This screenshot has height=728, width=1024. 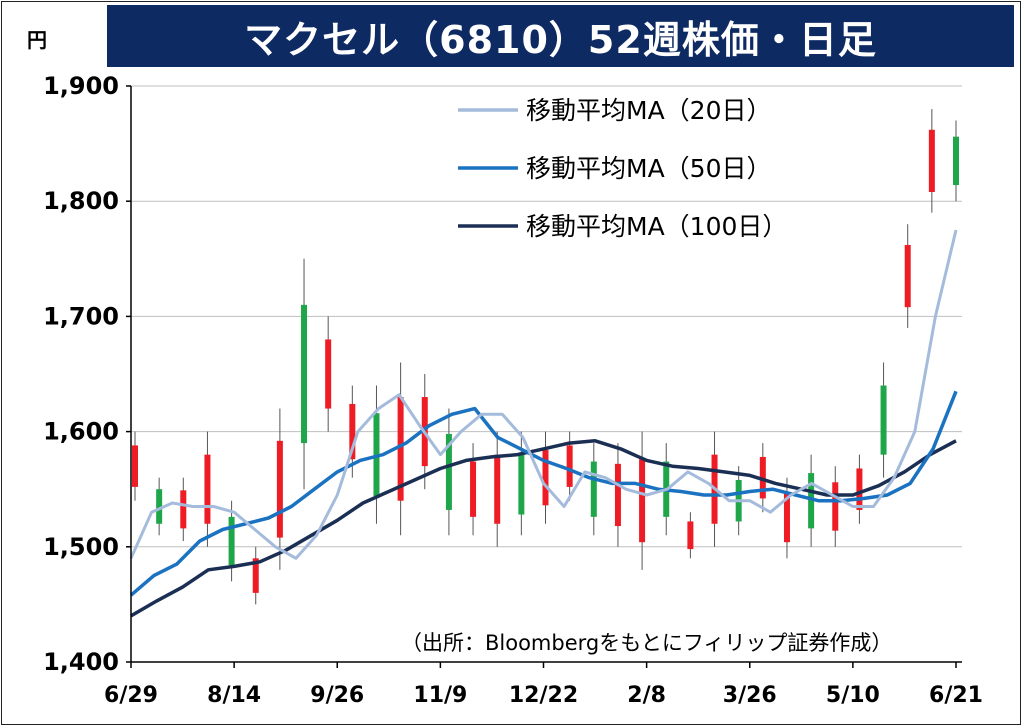 I want to click on chart-title: マクセル（6810）52週株価・日足, so click(x=560, y=36).